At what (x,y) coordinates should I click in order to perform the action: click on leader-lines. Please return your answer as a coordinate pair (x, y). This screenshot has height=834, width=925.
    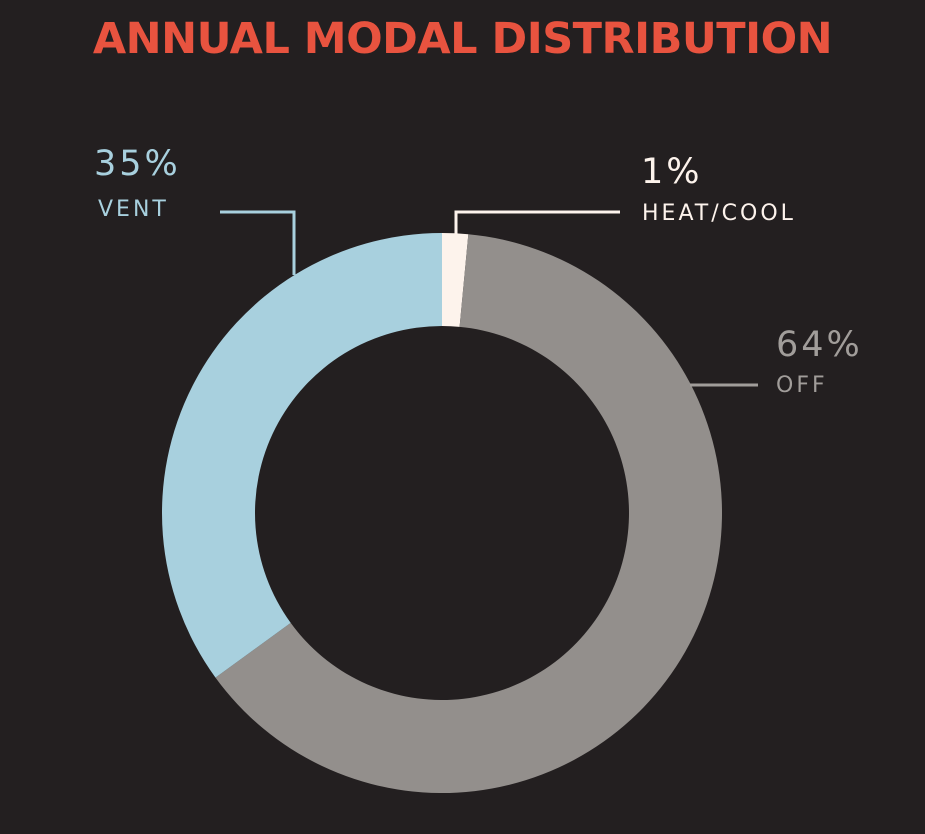
    Looking at the image, I should click on (489, 298).